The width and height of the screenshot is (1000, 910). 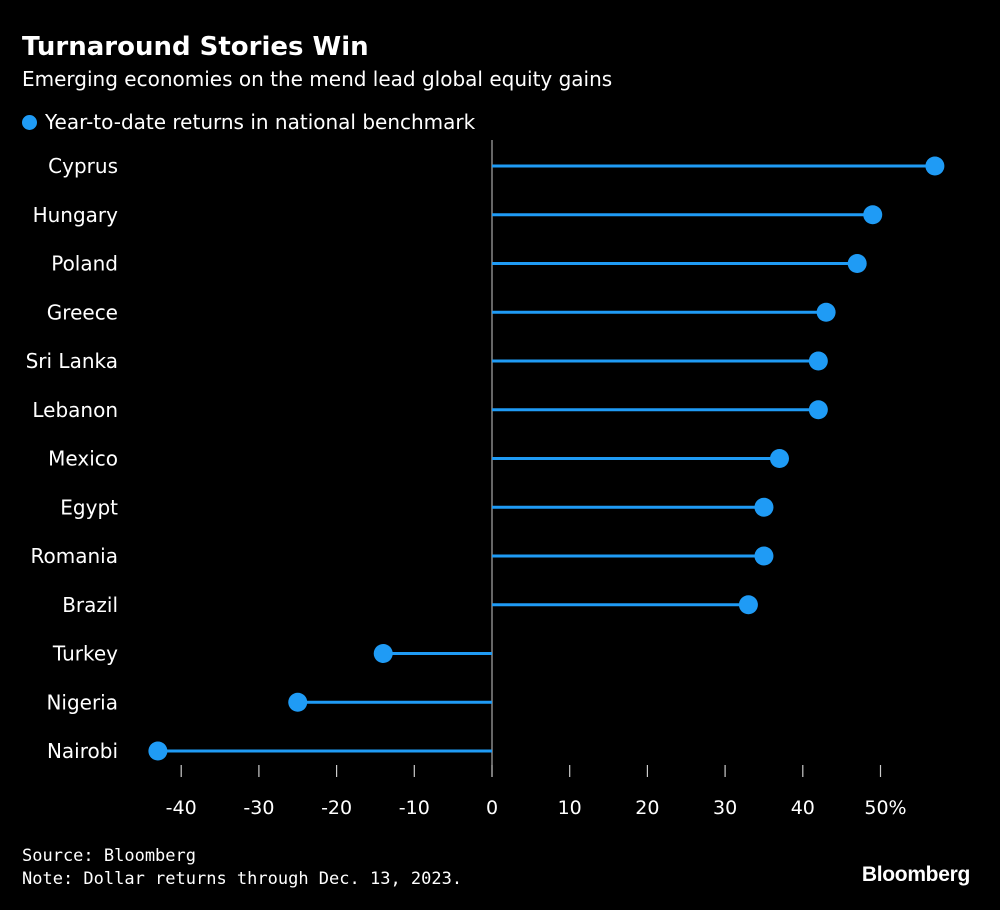 I want to click on category-label: Brazil, so click(x=90, y=605).